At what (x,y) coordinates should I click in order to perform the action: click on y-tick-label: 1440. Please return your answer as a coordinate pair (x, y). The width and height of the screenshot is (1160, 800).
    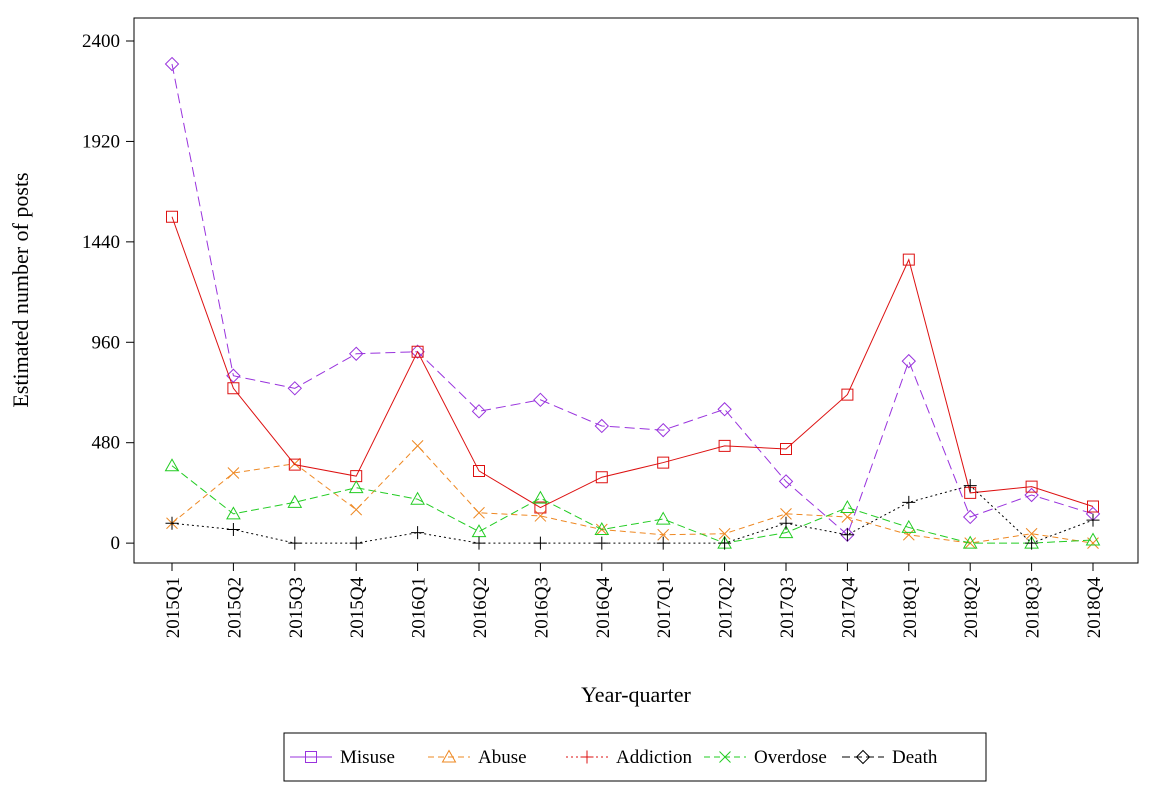
    Looking at the image, I should click on (101, 242).